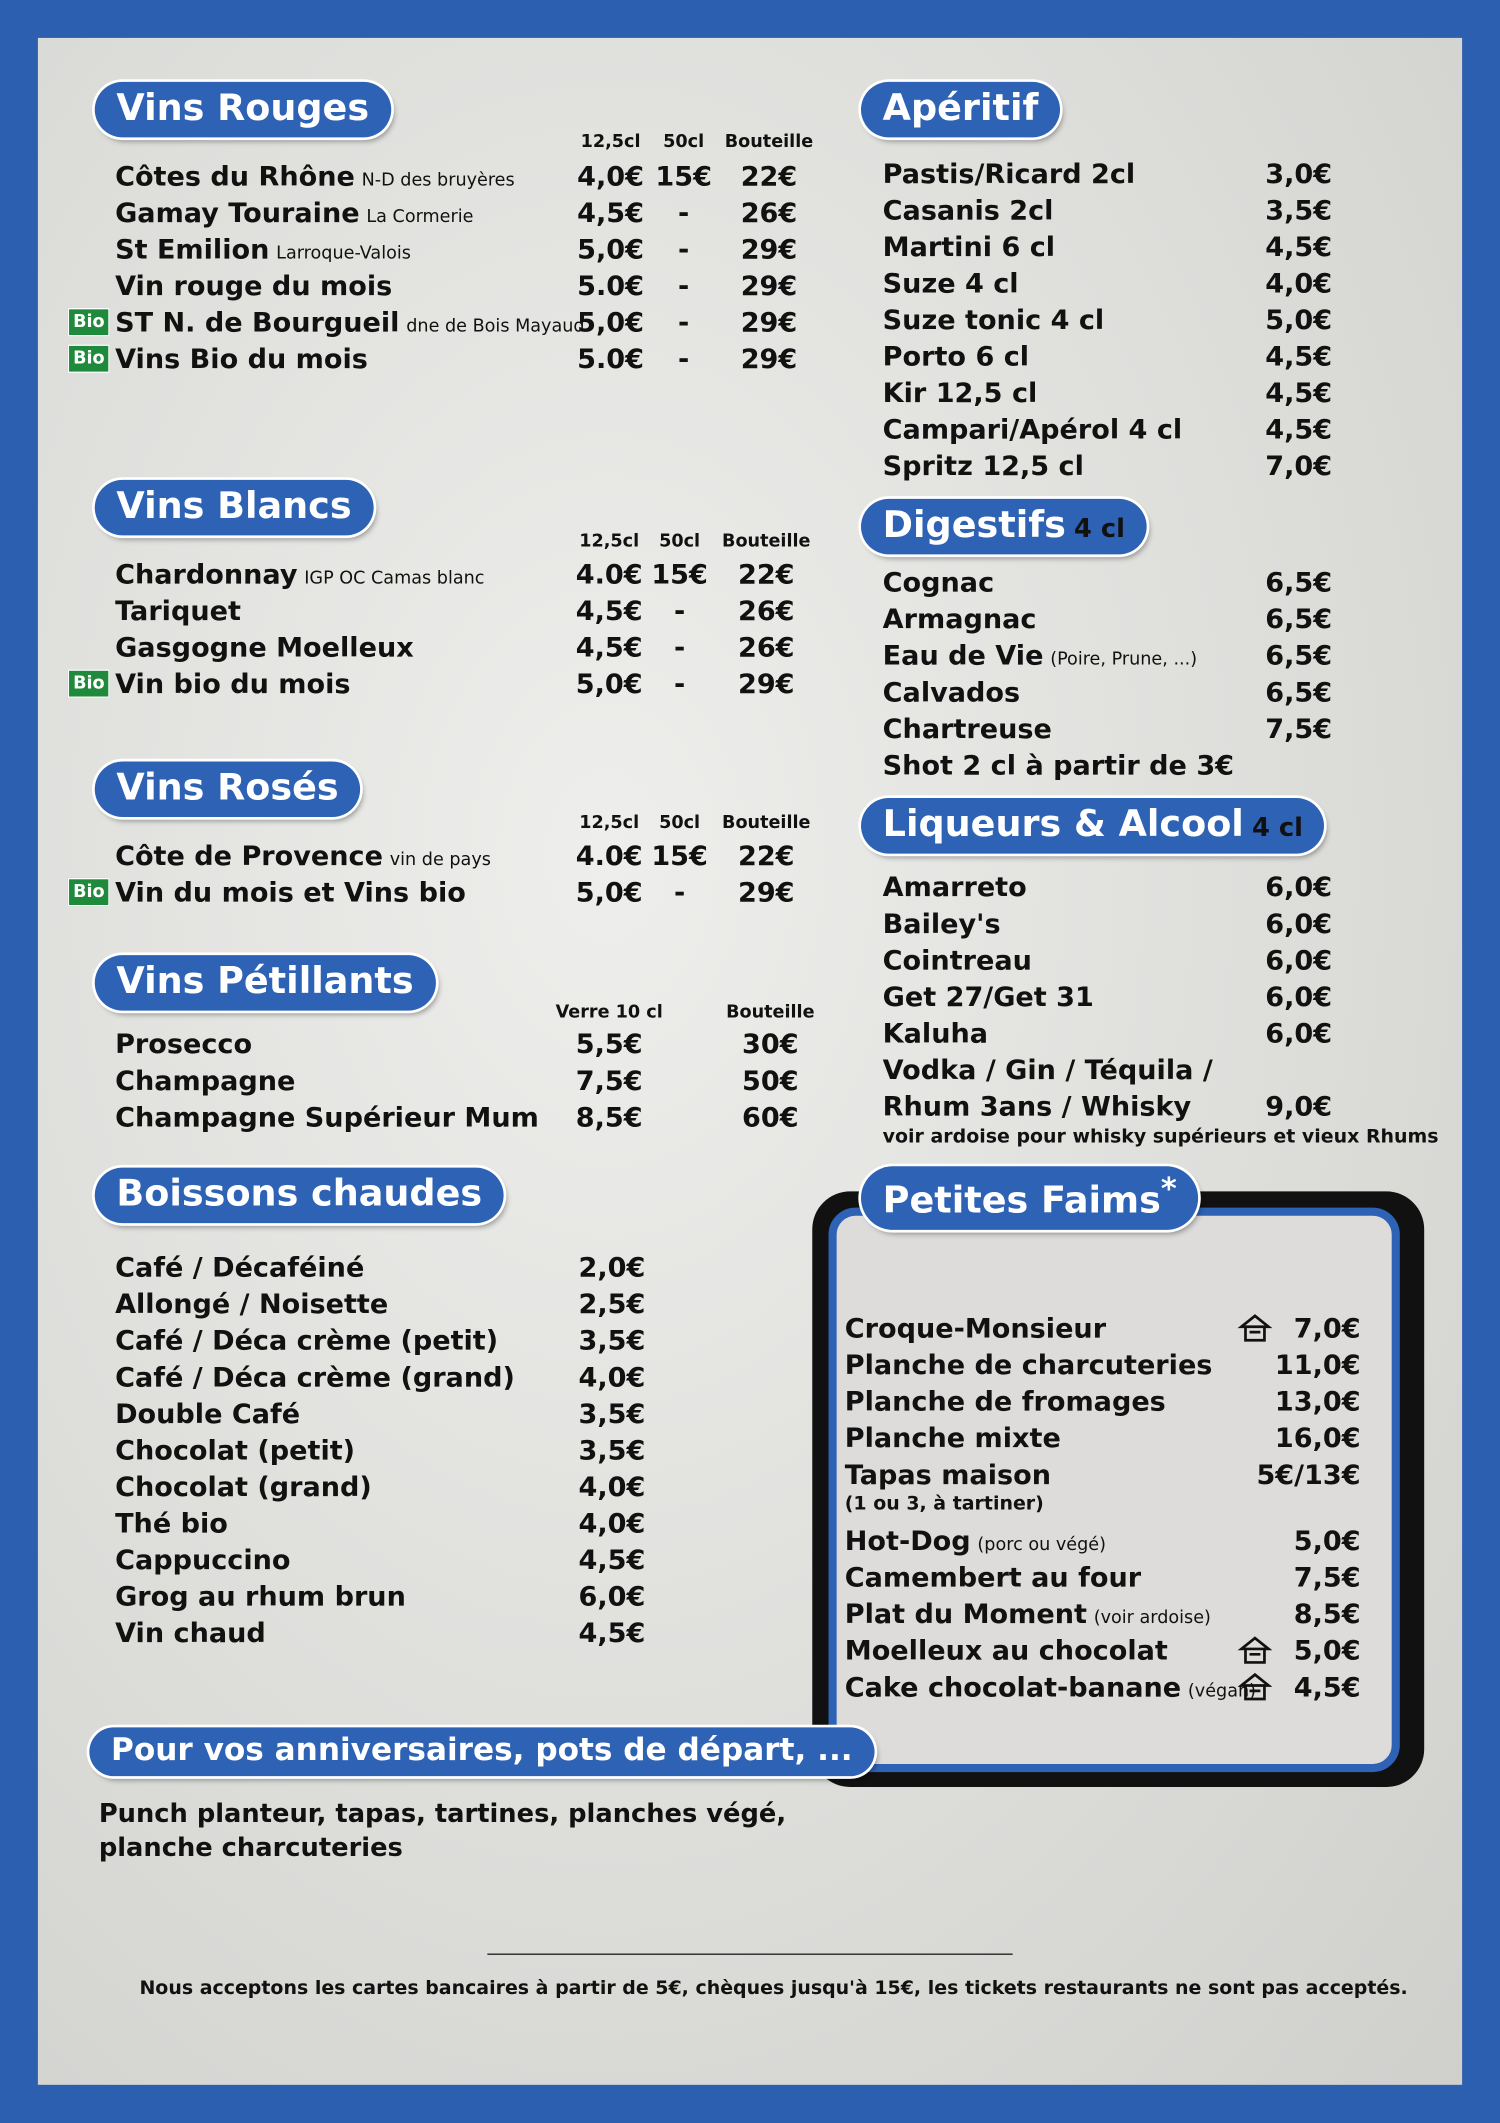 The width and height of the screenshot is (1500, 2123). Describe the element at coordinates (1032, 429) in the screenshot. I see `item-name: Campari/Apérol 4 cl` at that location.